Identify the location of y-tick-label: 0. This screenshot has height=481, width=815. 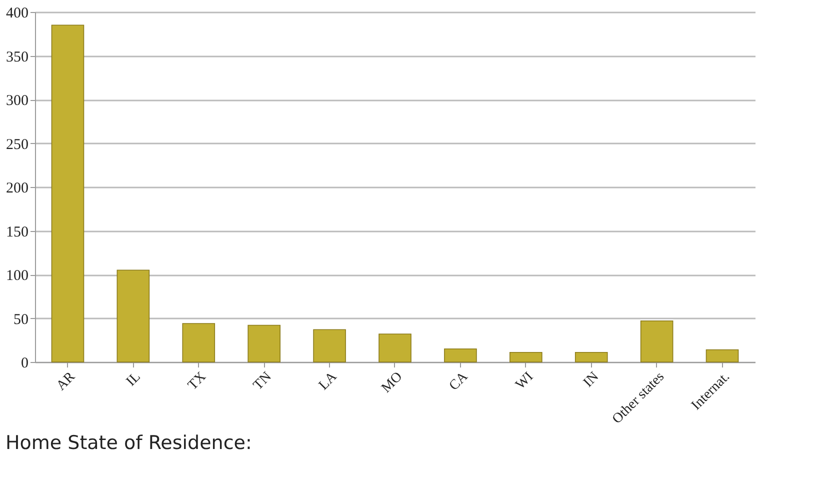
(24, 364).